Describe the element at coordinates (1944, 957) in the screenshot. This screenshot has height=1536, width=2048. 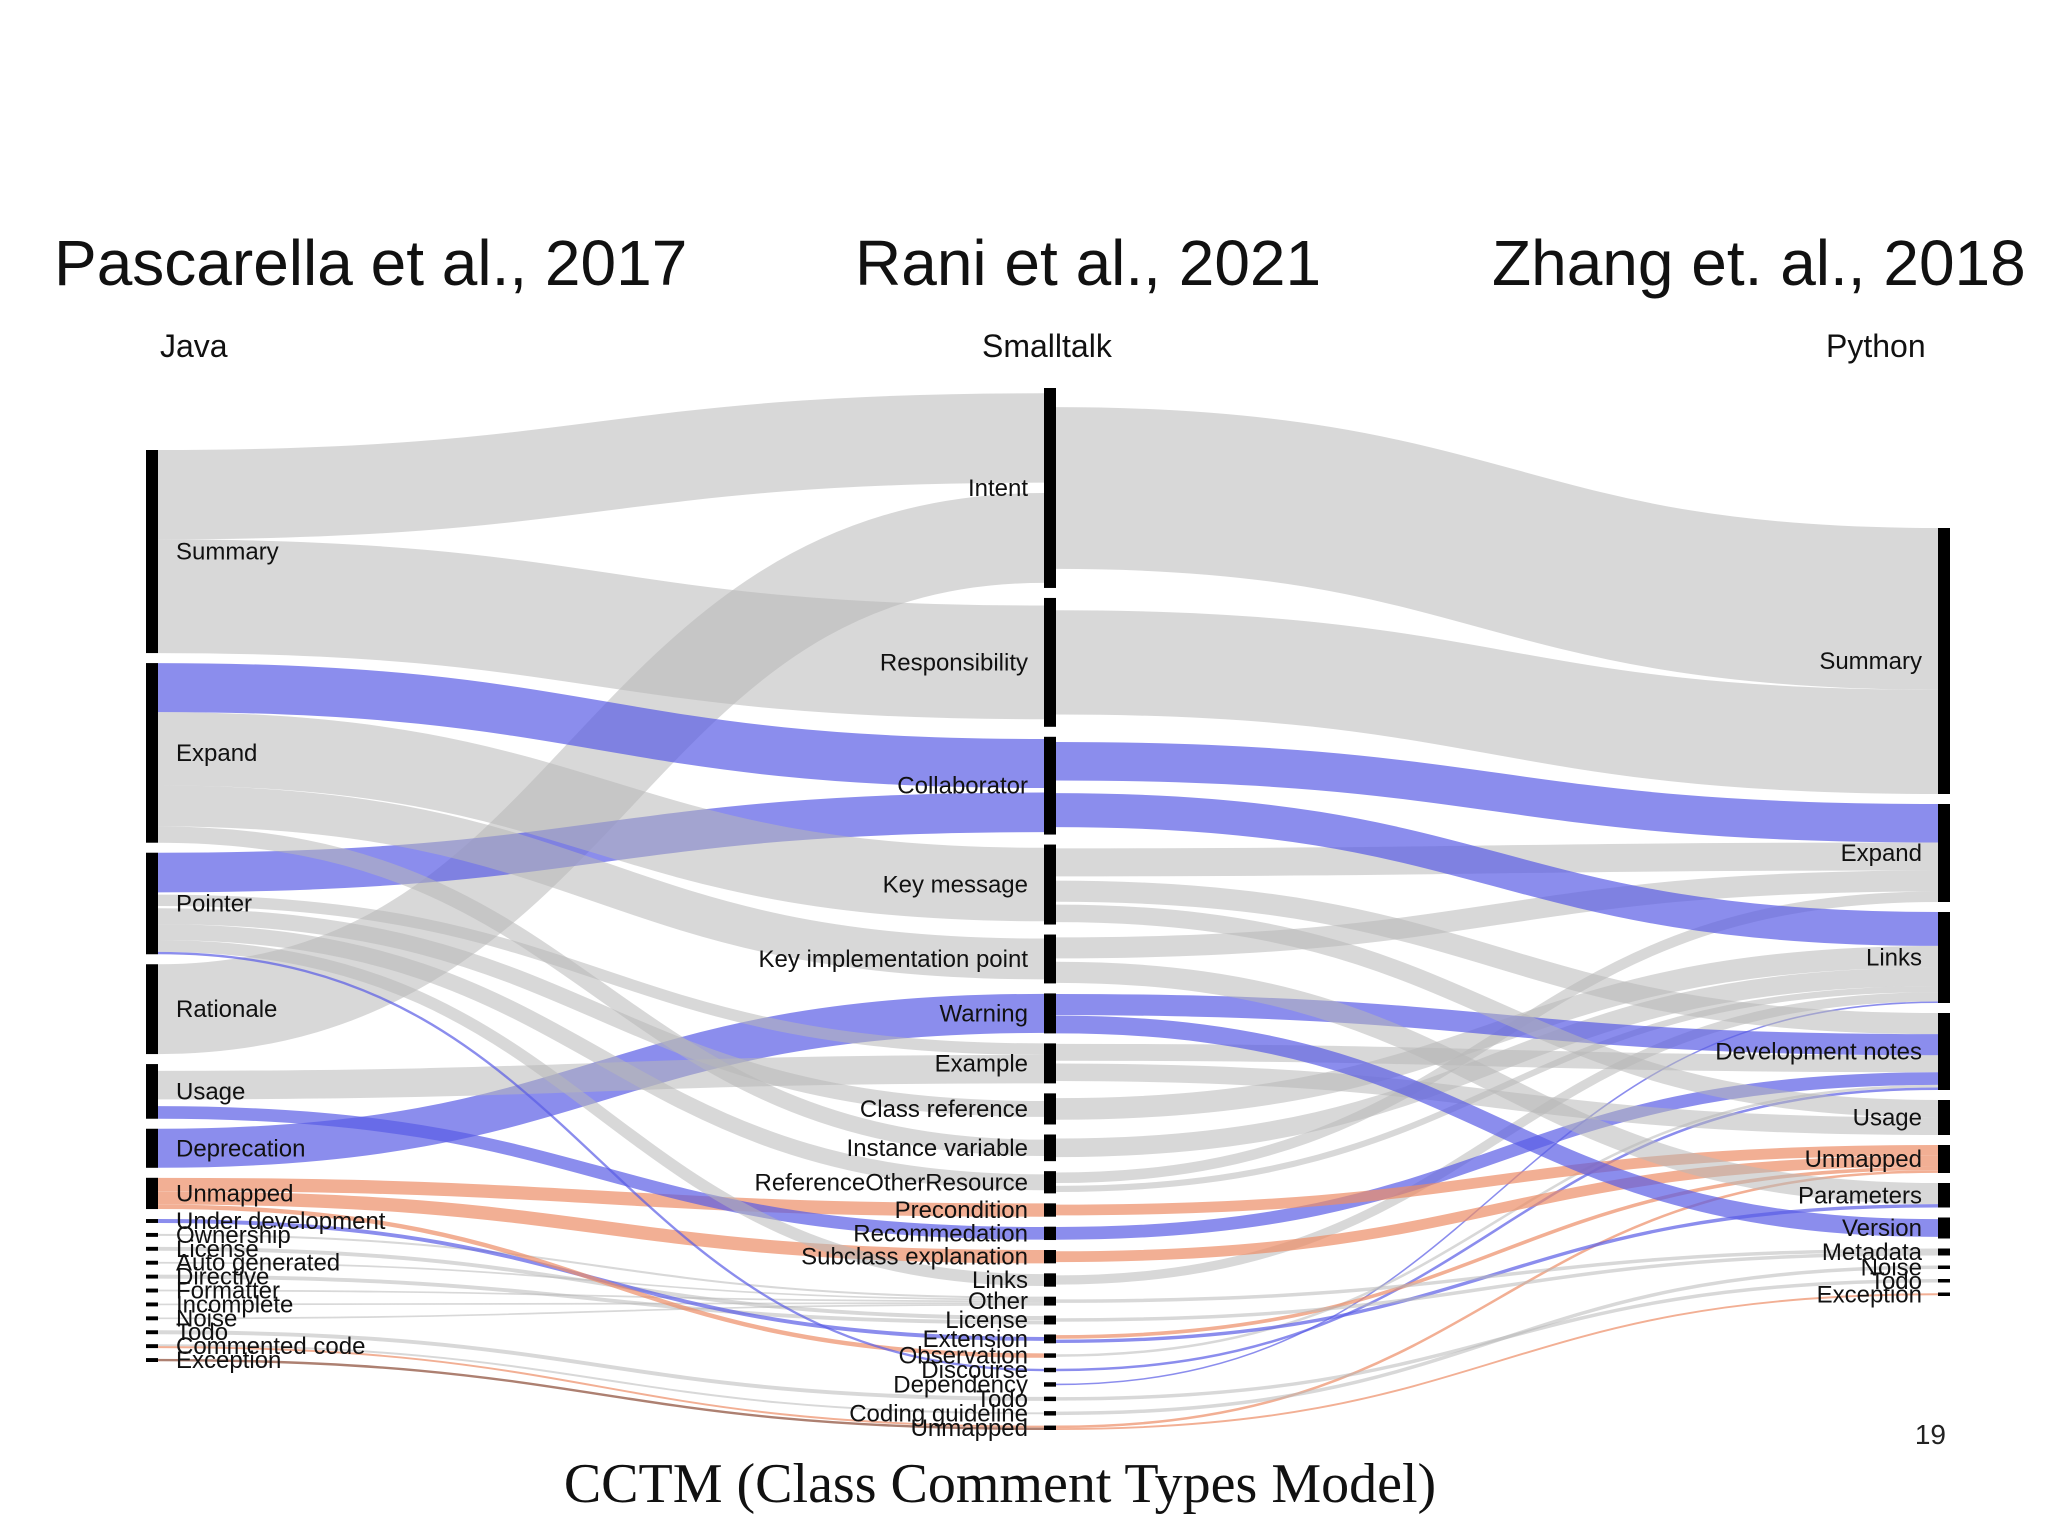
I see `node-p_links` at that location.